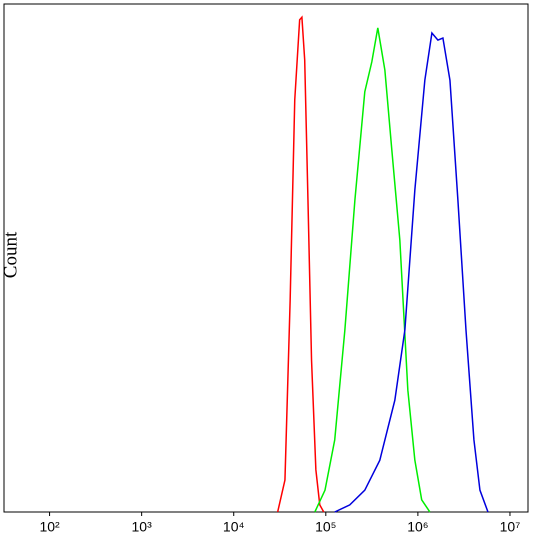  I want to click on x-tick-label: 10⁷, so click(510, 527).